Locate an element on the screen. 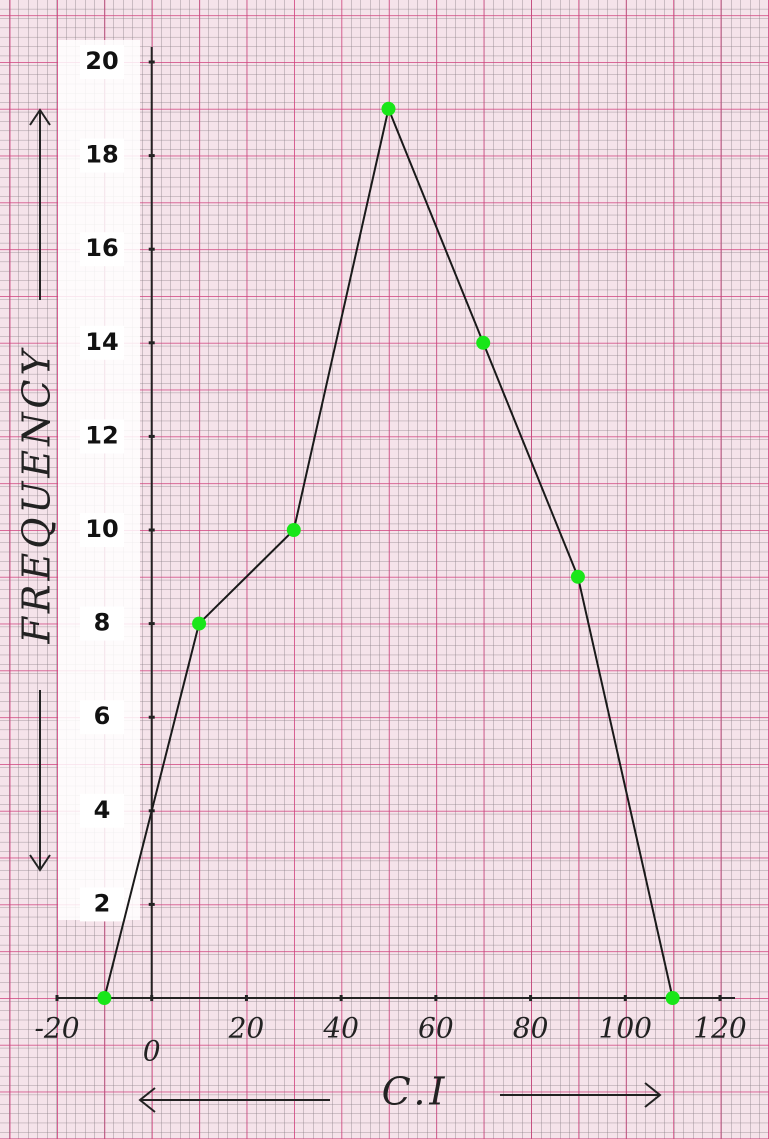  y-tick-label: 16 is located at coordinates (101, 248).